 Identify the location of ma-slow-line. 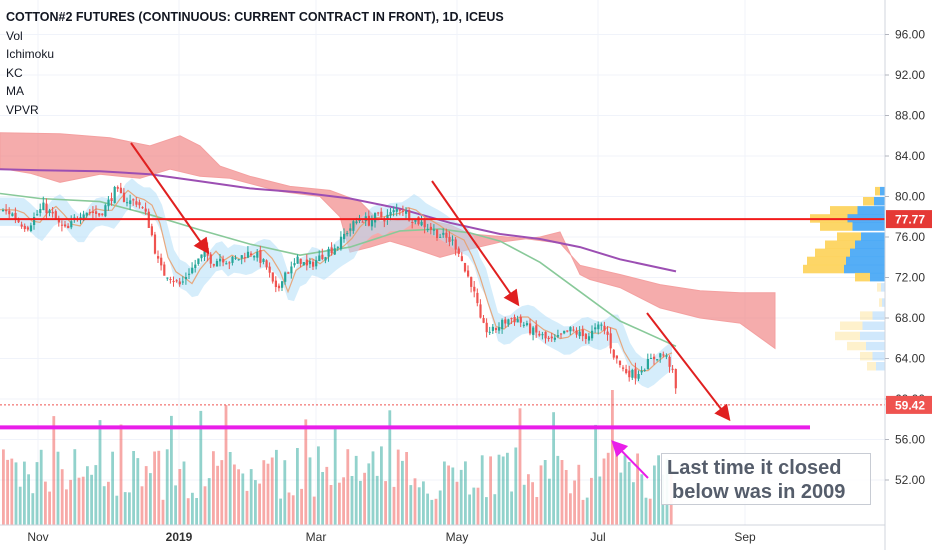
(338, 220).